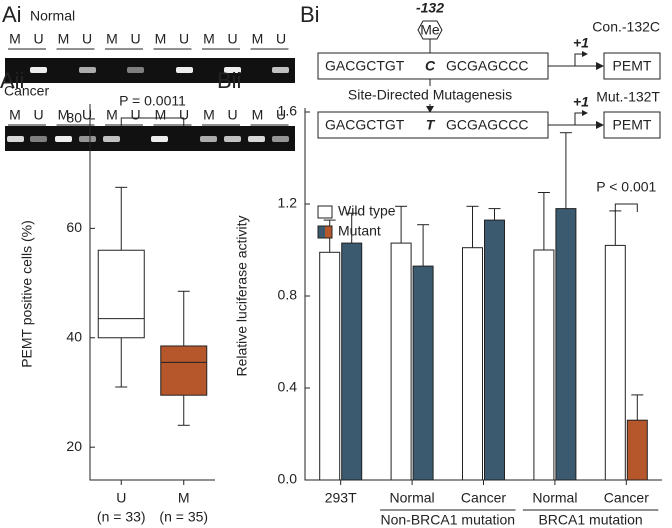 This screenshot has height=528, width=672. Describe the element at coordinates (12, 80) in the screenshot. I see `panel-label: Aii` at that location.